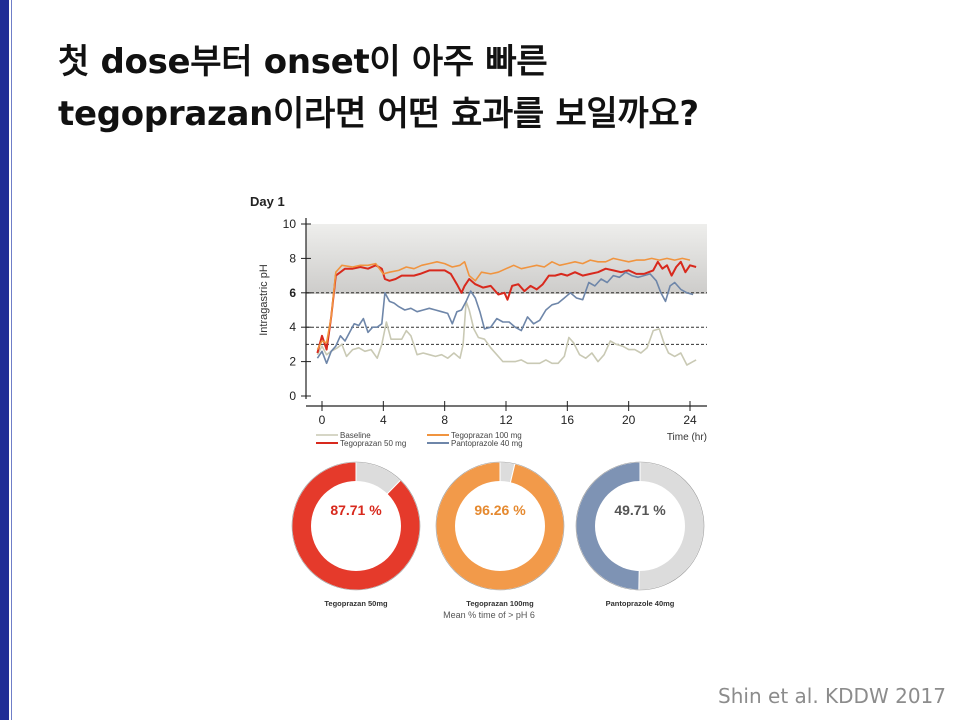 This screenshot has height=720, width=960. Describe the element at coordinates (292, 293) in the screenshot. I see `y-tick-label-6: 6` at that location.